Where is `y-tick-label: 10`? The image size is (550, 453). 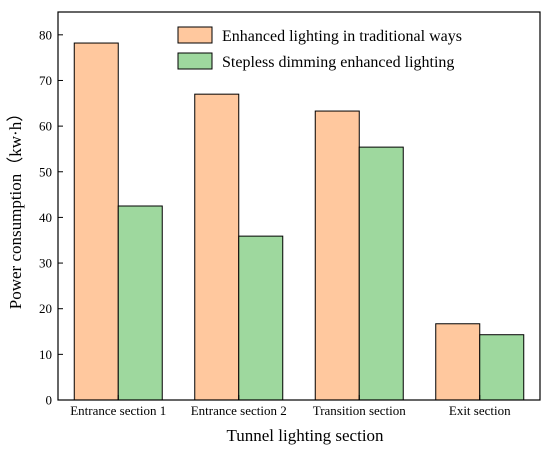
y-tick-label: 10 is located at coordinates (45, 354).